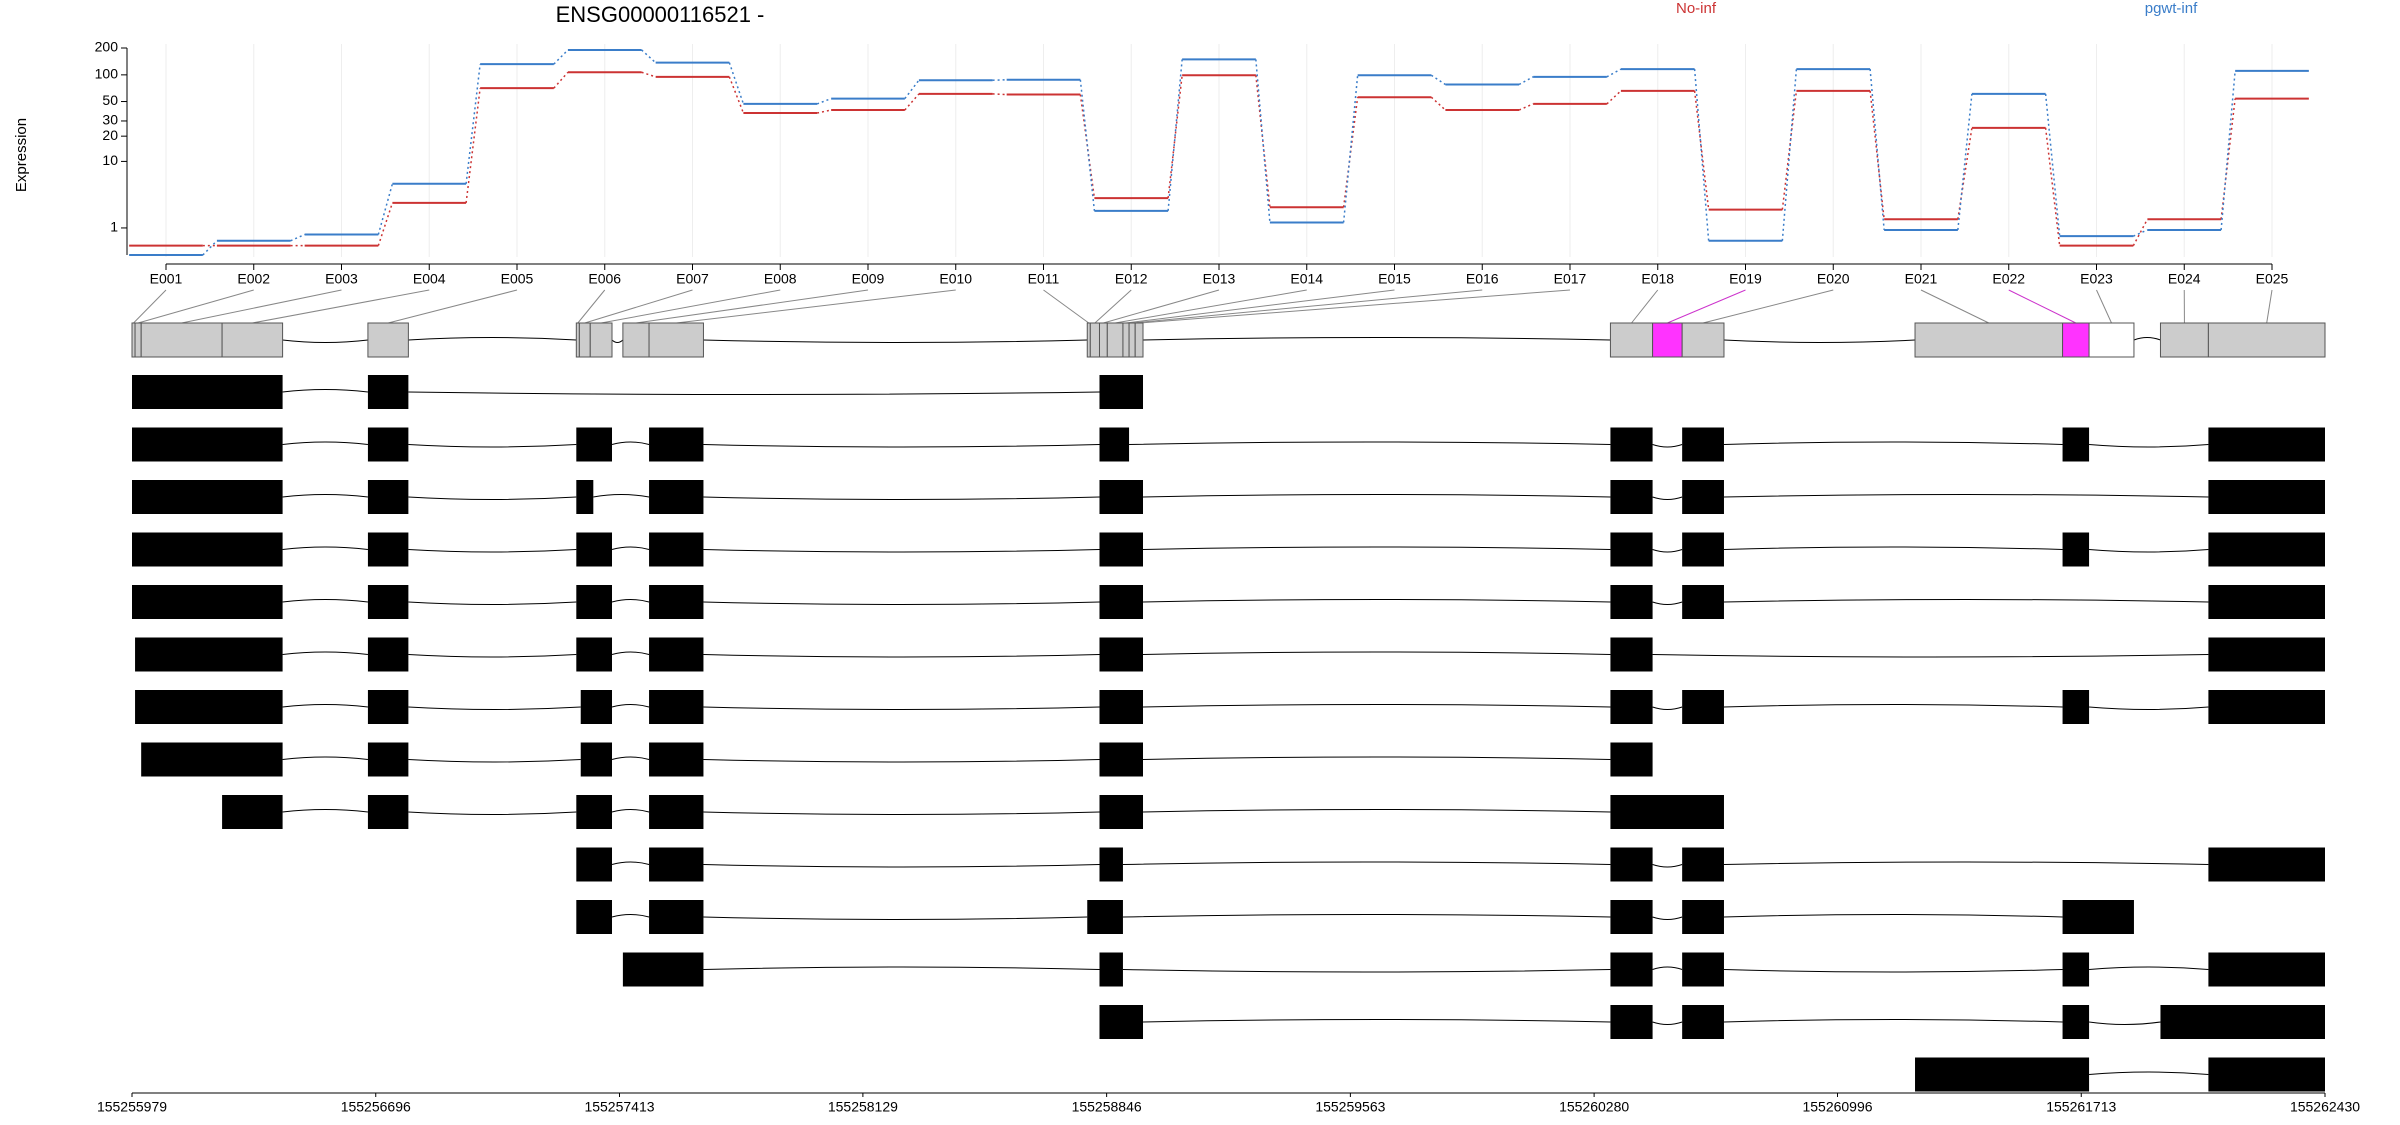  I want to click on x-tick-label: 155260280, so click(1594, 1107).